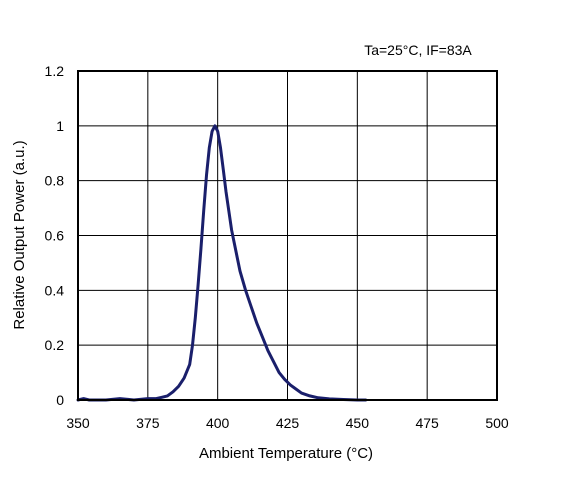  Describe the element at coordinates (55, 71) in the screenshot. I see `y-tick-label: 1.2` at that location.